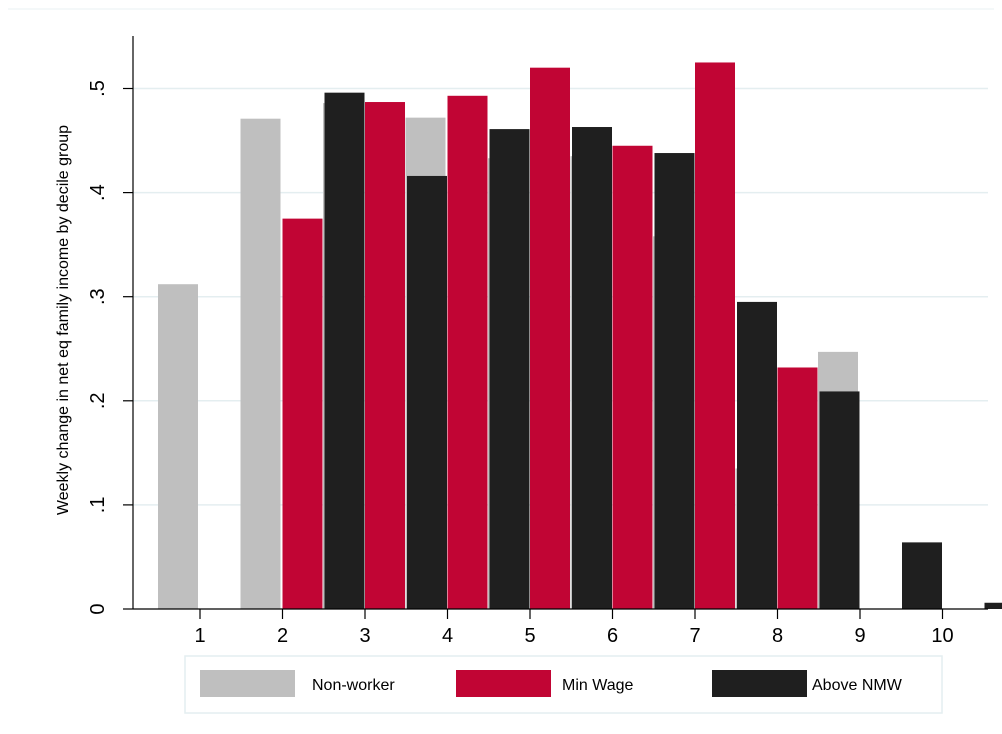  What do you see at coordinates (598, 685) in the screenshot?
I see `legend-label-min-wage: Min Wage` at bounding box center [598, 685].